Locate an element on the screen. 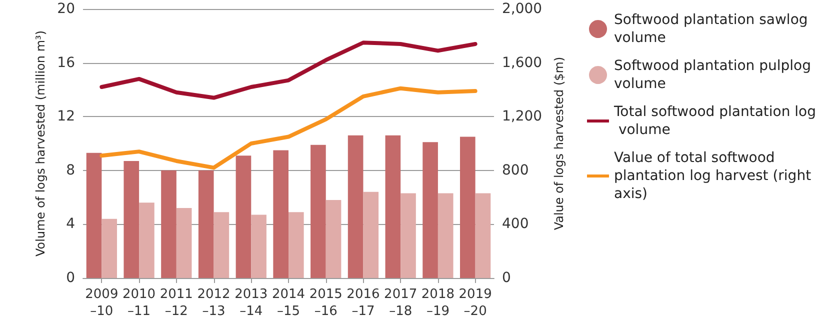 The height and width of the screenshot is (336, 816). x-tick-label: 2010–11 is located at coordinates (139, 303).